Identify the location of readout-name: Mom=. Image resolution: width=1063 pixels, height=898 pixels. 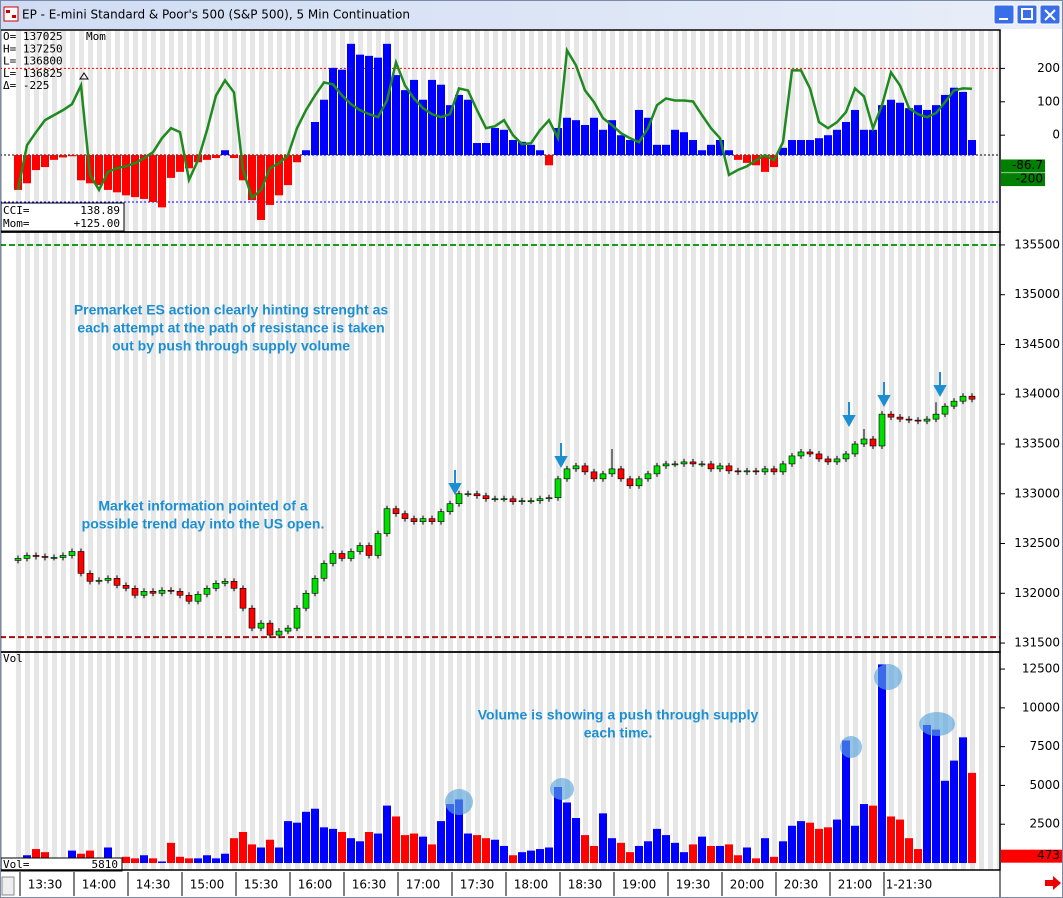
(16, 223).